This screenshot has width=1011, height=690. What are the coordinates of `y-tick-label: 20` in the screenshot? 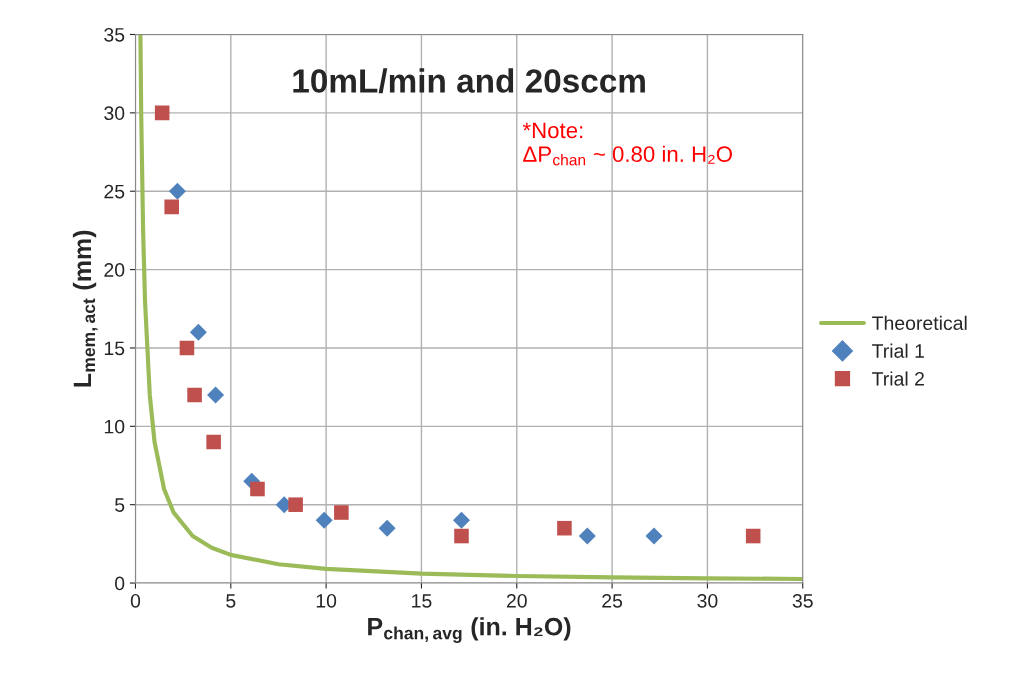 It's located at (114, 270).